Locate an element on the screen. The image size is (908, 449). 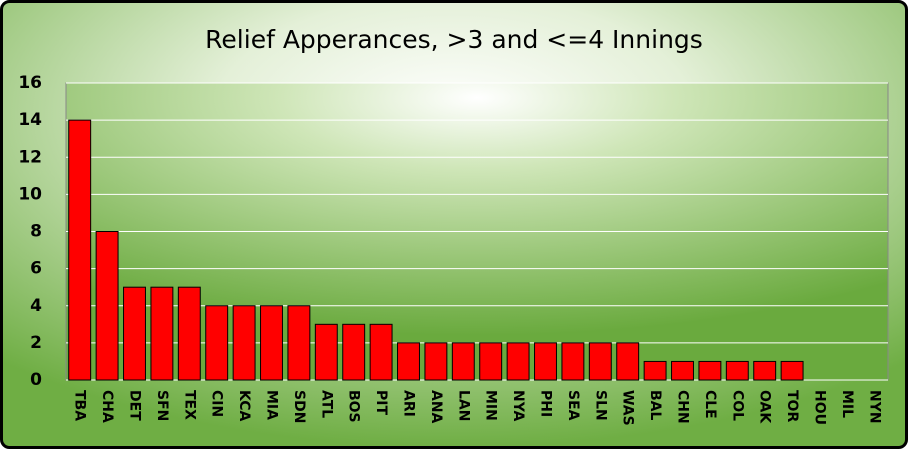
x-tick-label: TOR is located at coordinates (792, 406).